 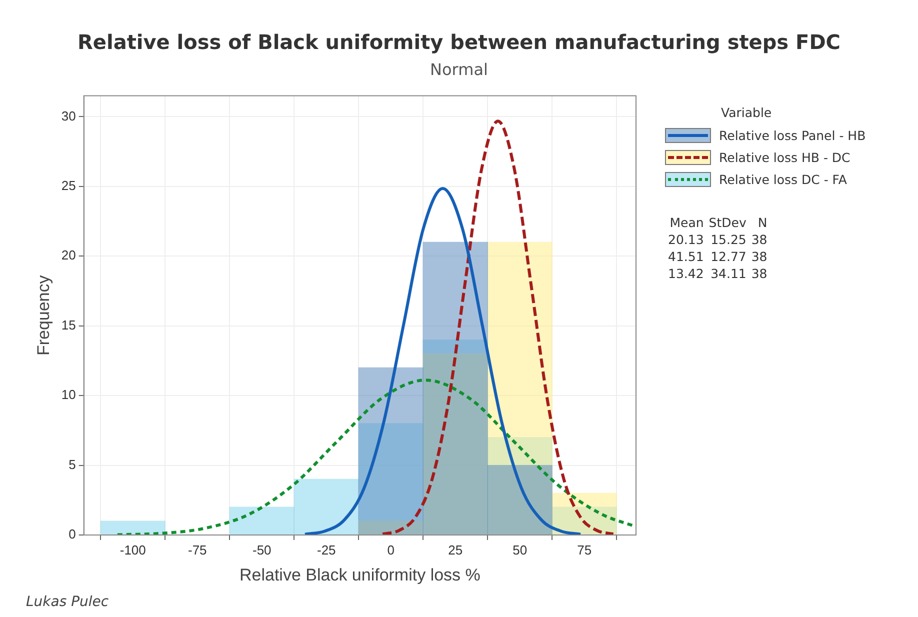 I want to click on y-tick-label: 25, so click(x=68, y=186).